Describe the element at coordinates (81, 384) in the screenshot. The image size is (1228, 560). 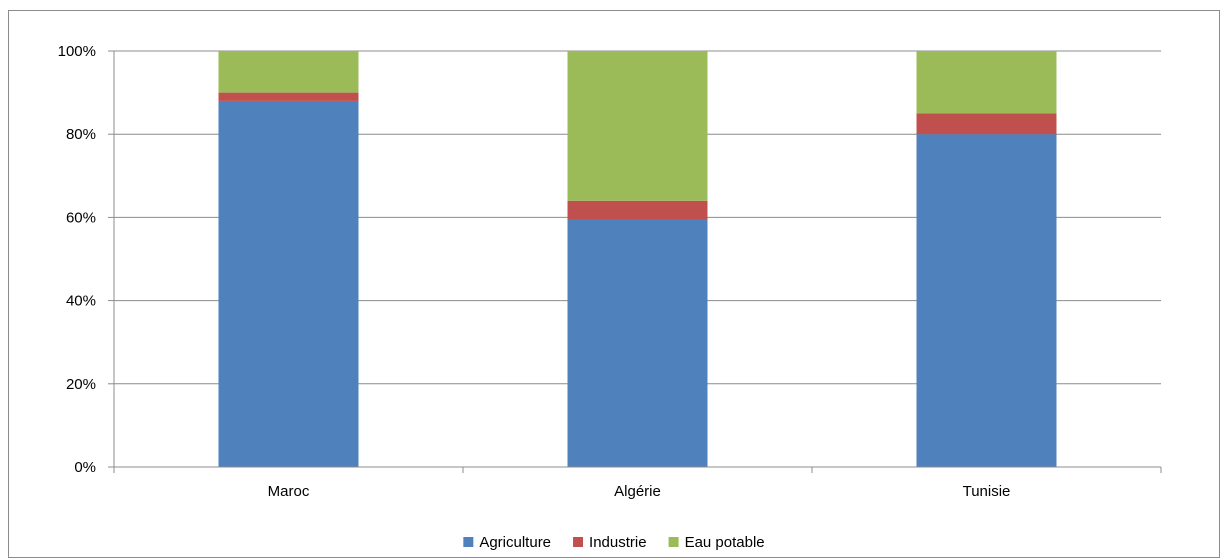
I see `y-tick-label: 20%` at that location.